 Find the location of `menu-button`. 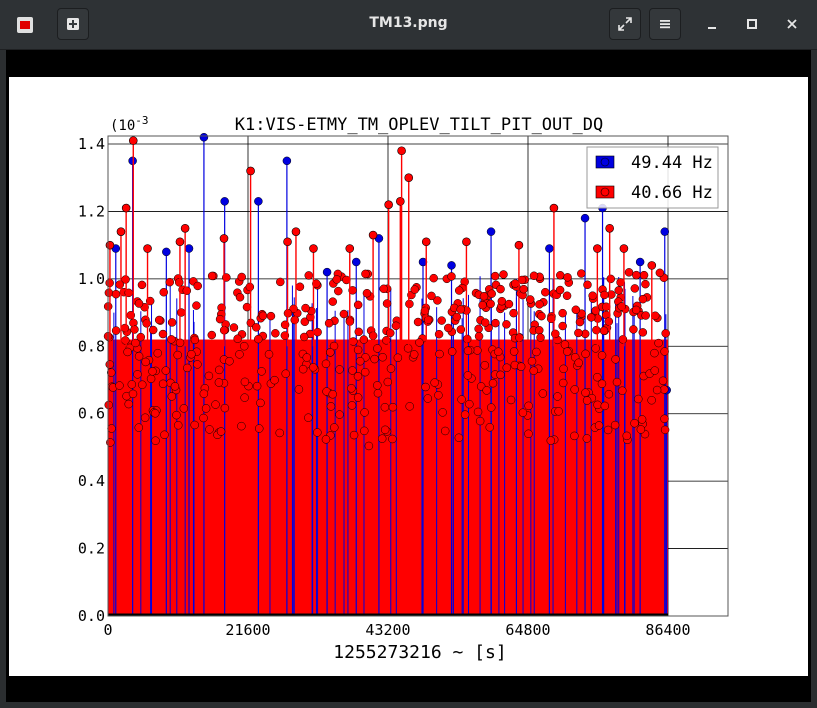

menu-button is located at coordinates (665, 24).